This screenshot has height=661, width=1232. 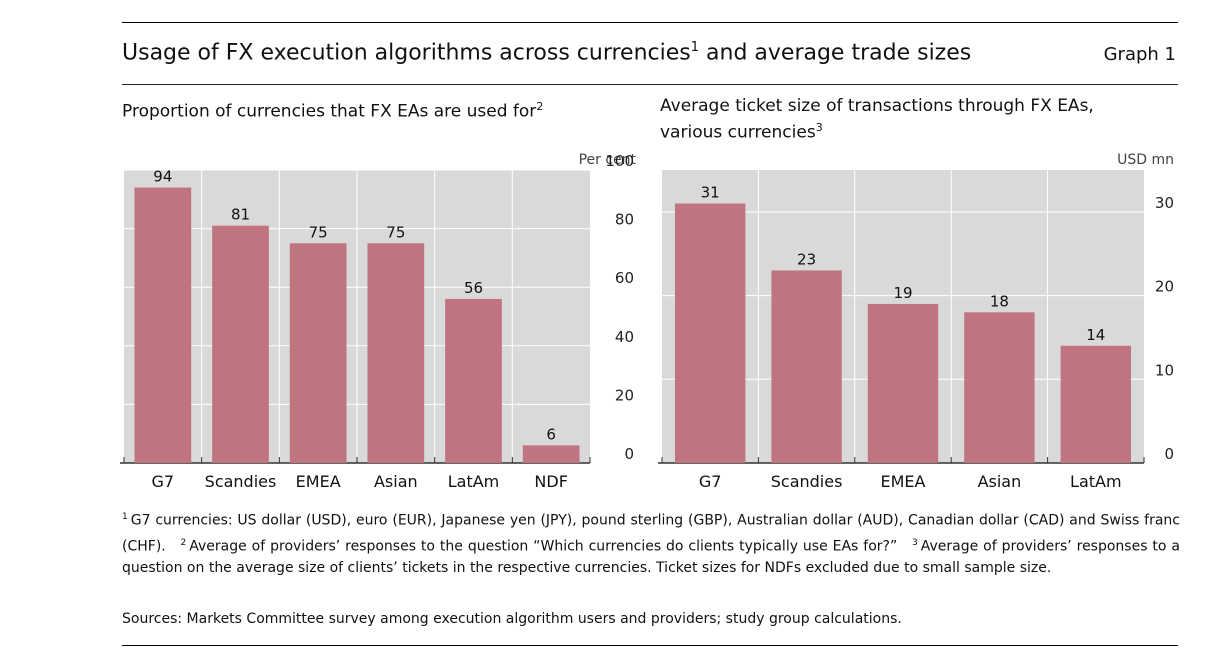 What do you see at coordinates (240, 215) in the screenshot?
I see `data-label: 81` at bounding box center [240, 215].